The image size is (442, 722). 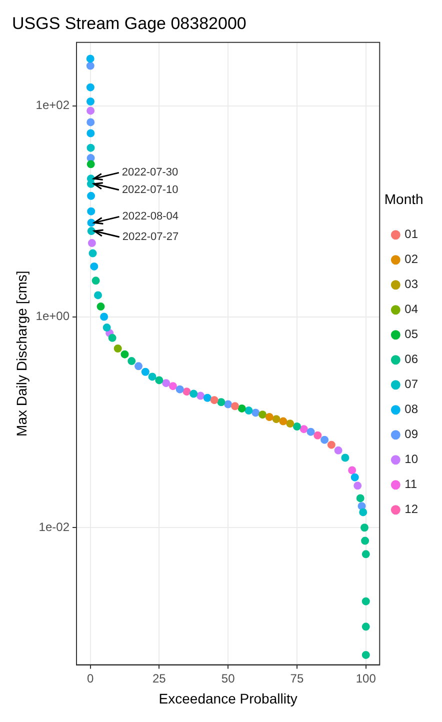 What do you see at coordinates (129, 23) in the screenshot?
I see `chart-title: USGS Stream Gage 08382000` at bounding box center [129, 23].